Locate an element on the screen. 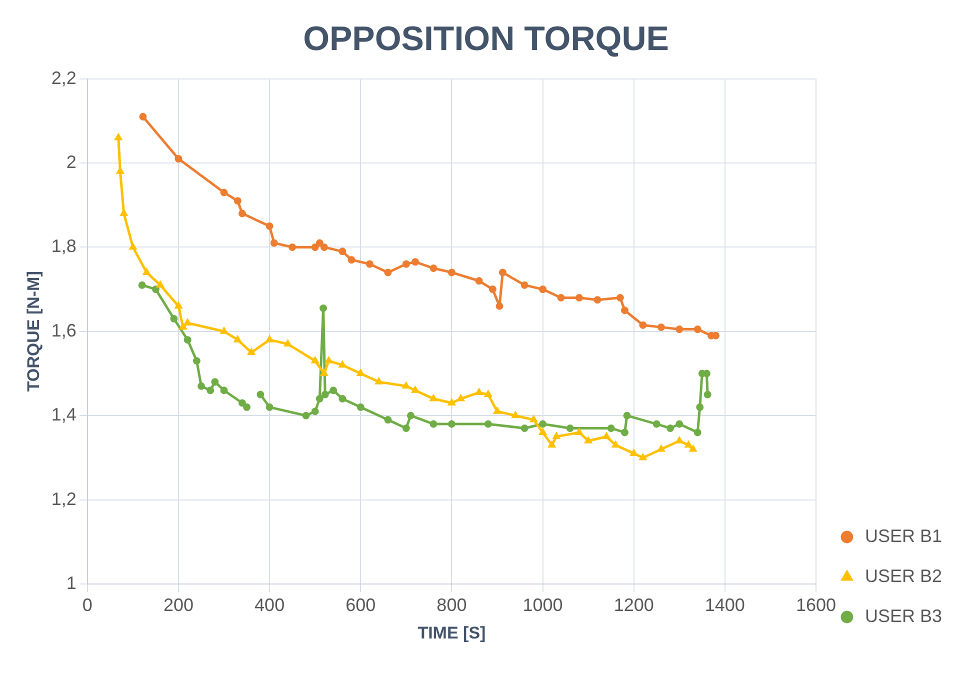  x-tick-label: 600 is located at coordinates (361, 604).